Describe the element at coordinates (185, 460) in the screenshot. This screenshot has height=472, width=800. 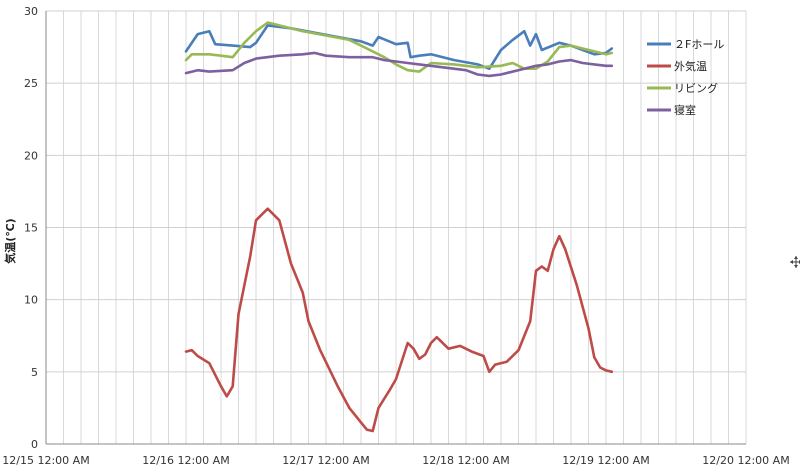
I see `x-tick-label: 12/16 12:00 AM` at that location.